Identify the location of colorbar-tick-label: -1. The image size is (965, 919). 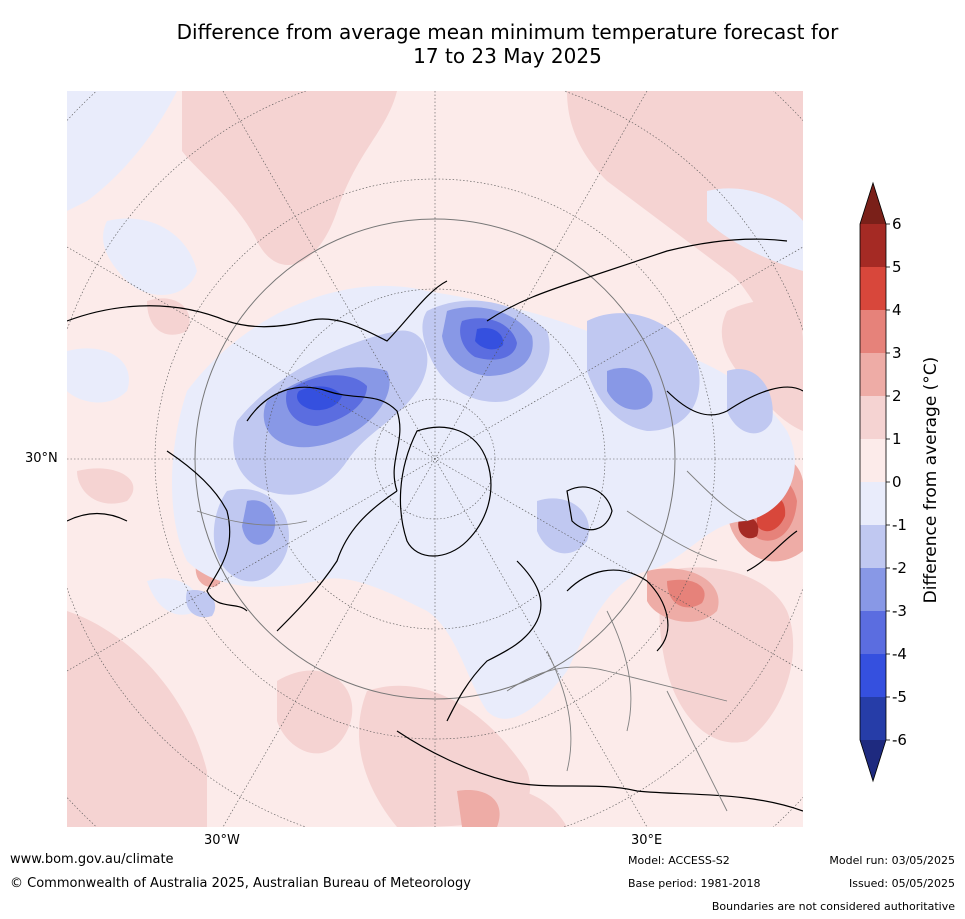
(899, 525).